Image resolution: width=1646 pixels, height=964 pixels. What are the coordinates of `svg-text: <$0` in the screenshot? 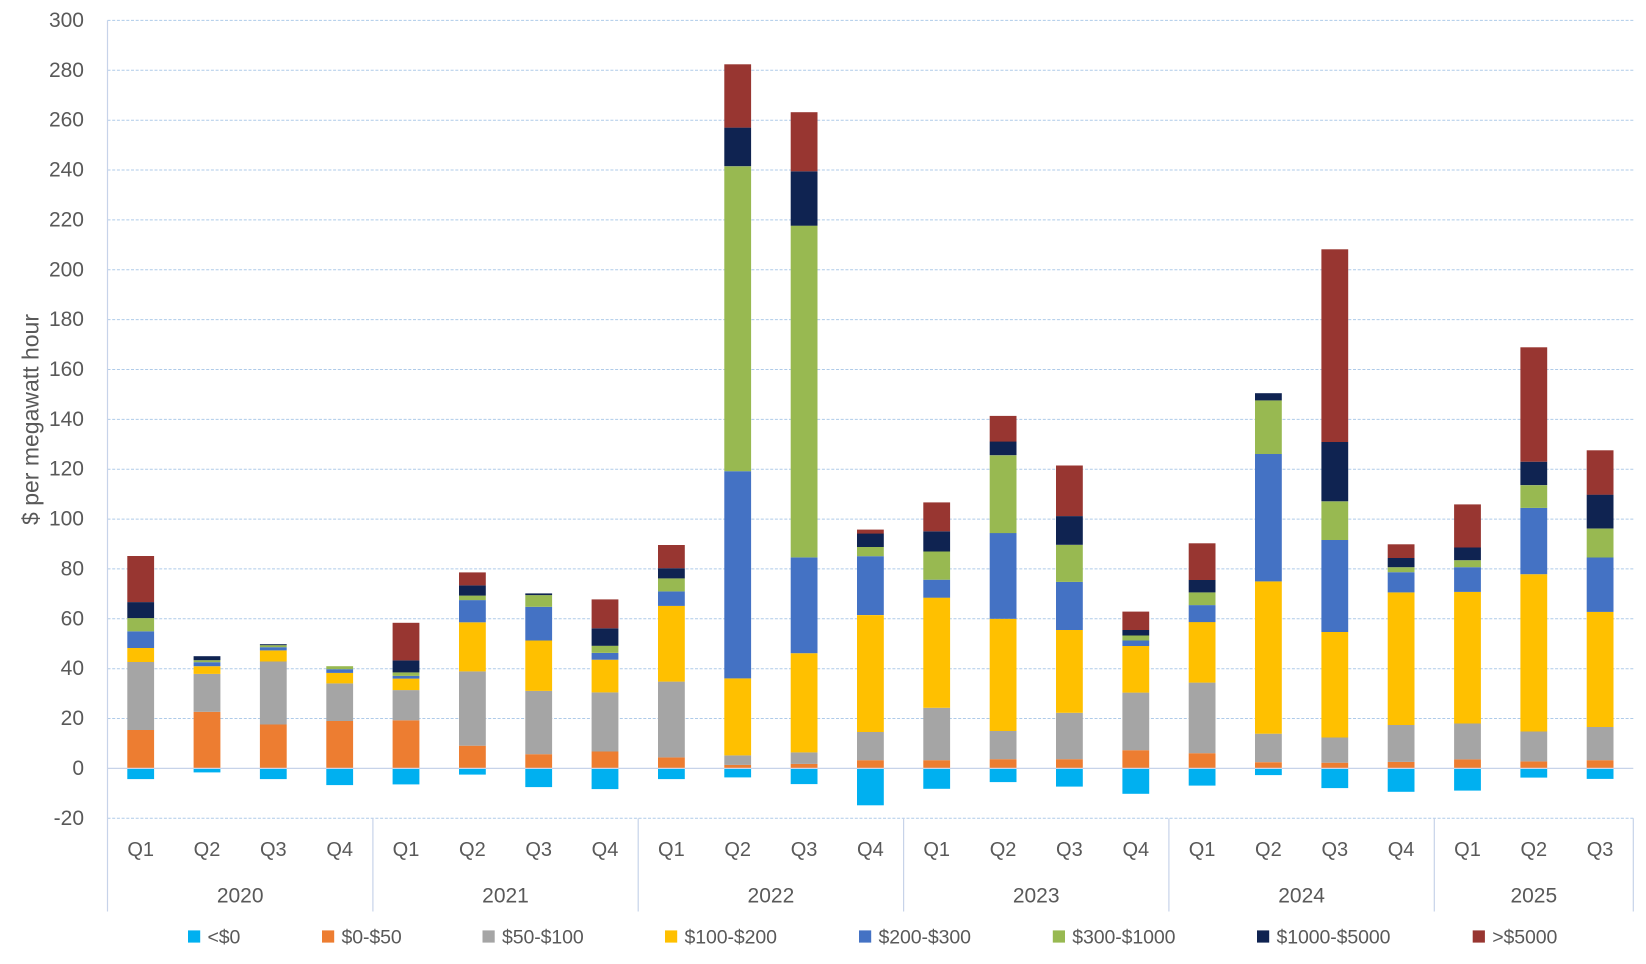 It's located at (224, 937).